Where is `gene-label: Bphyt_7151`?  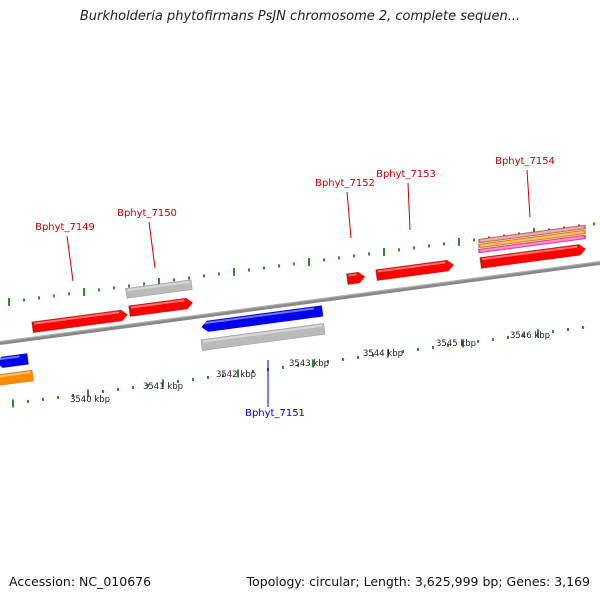
gene-label: Bphyt_7151 is located at coordinates (275, 413).